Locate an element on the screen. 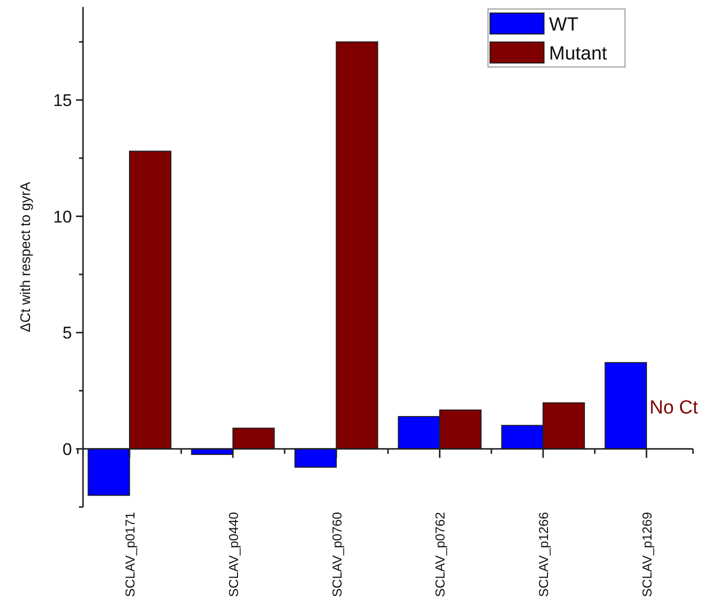 Image resolution: width=710 pixels, height=607 pixels. x-tick-label: SCLAV_p0171 is located at coordinates (130, 555).